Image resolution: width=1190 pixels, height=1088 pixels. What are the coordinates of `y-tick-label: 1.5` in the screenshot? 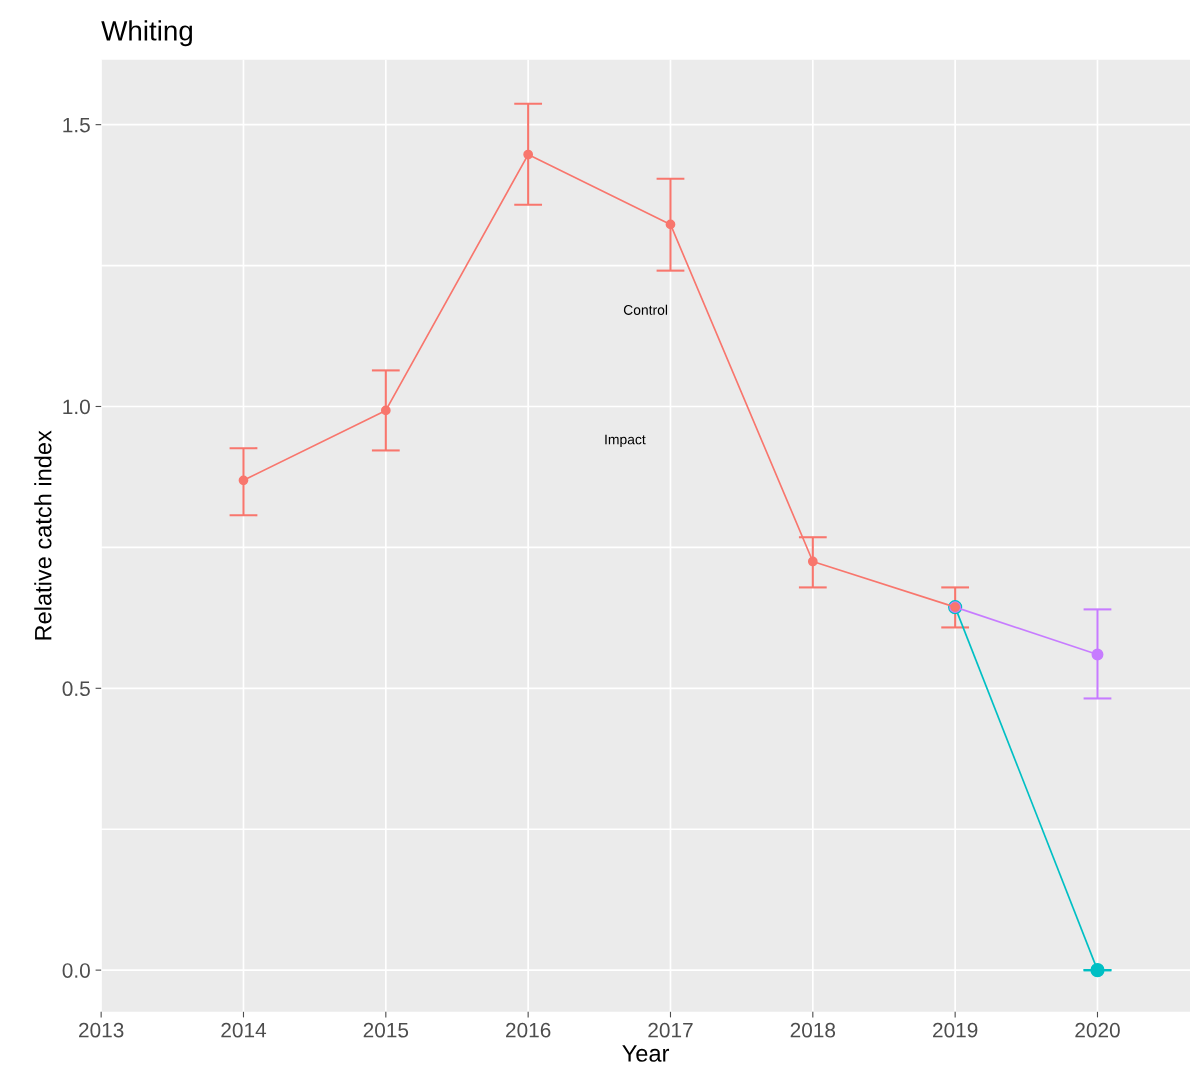 It's located at (76, 125).